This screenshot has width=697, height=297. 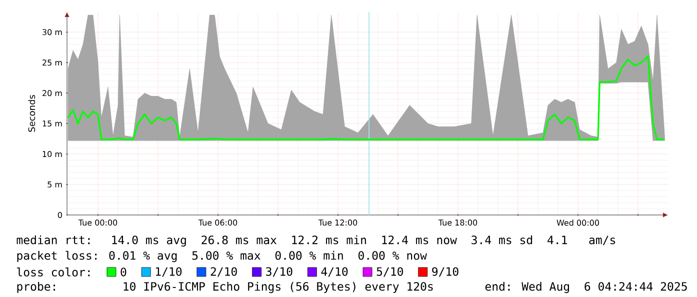 I want to click on y-tick-label: 0, so click(x=60, y=215).